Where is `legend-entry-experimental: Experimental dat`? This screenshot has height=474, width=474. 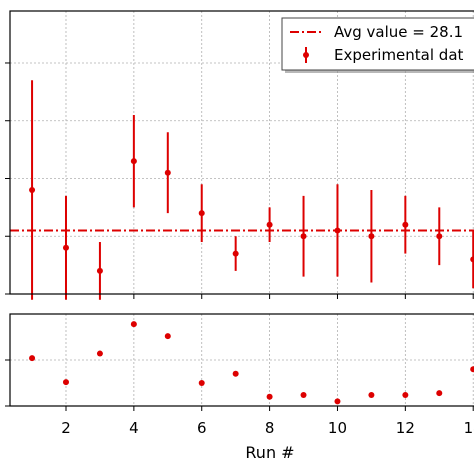
legend-entry-experimental: Experimental dat is located at coordinates (399, 55).